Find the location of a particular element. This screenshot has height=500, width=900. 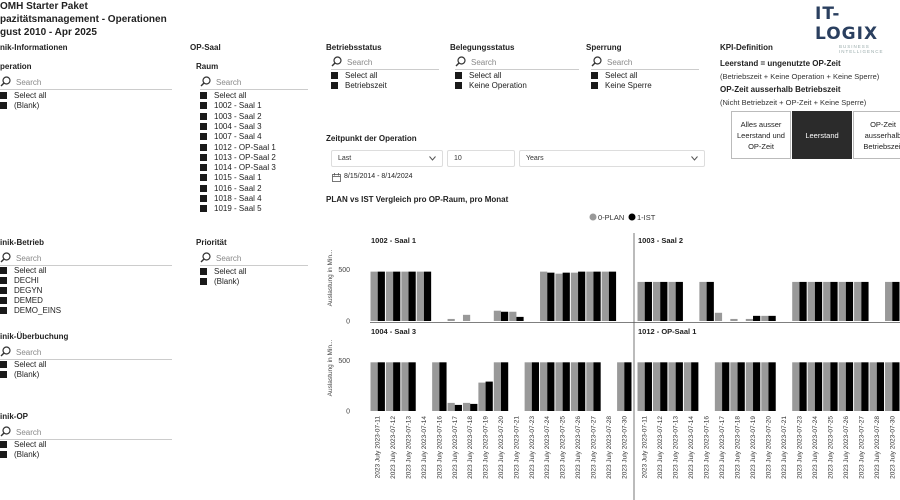

logo-text: IT-LOGIX is located at coordinates (847, 24).